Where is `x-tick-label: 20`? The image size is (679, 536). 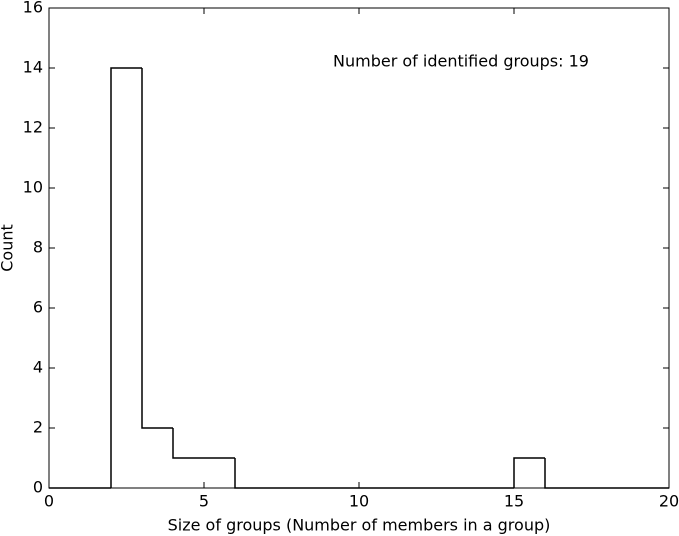
x-tick-label: 20 is located at coordinates (669, 501).